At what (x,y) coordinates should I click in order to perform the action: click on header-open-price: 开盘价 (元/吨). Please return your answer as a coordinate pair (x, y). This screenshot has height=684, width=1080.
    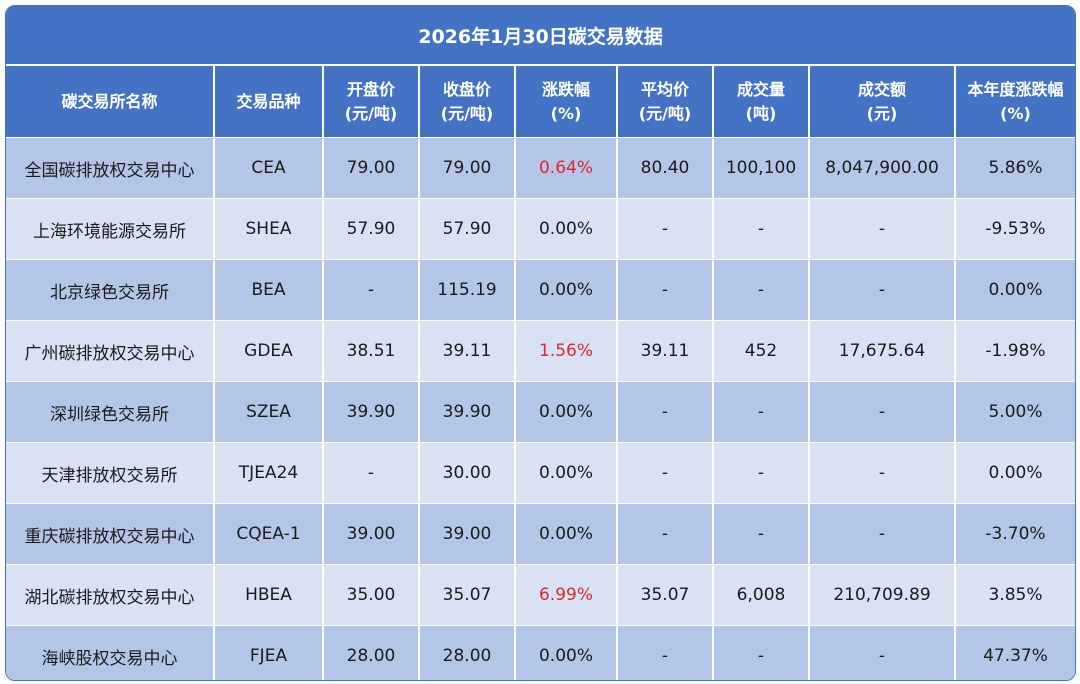
    Looking at the image, I should click on (370, 101).